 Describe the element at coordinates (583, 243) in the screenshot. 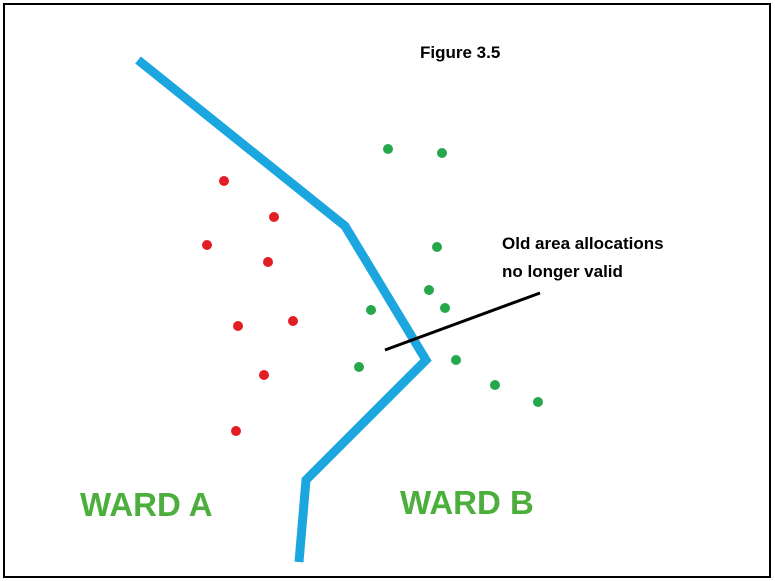

I see `annotation-line: Old area allocations` at that location.